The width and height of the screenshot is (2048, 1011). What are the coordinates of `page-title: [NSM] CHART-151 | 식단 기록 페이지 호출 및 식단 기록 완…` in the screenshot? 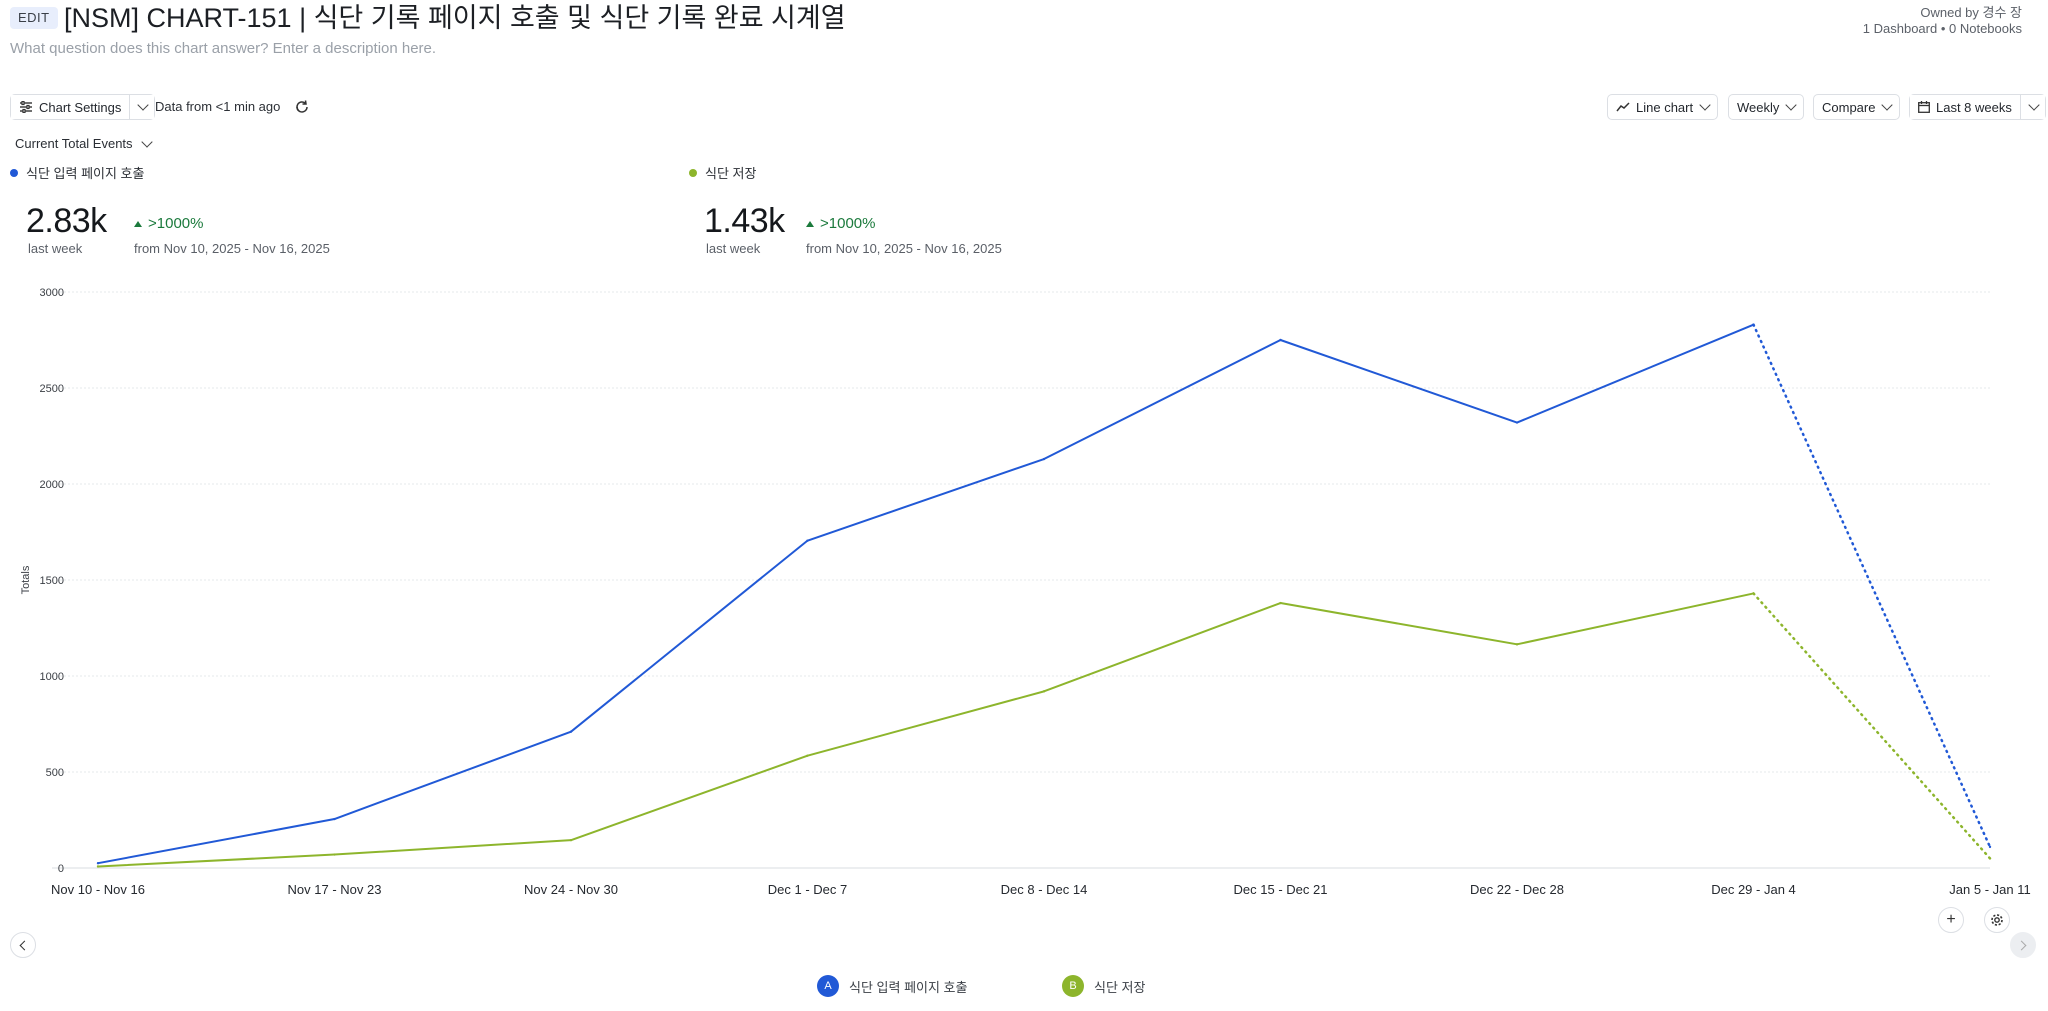 It's located at (455, 18).